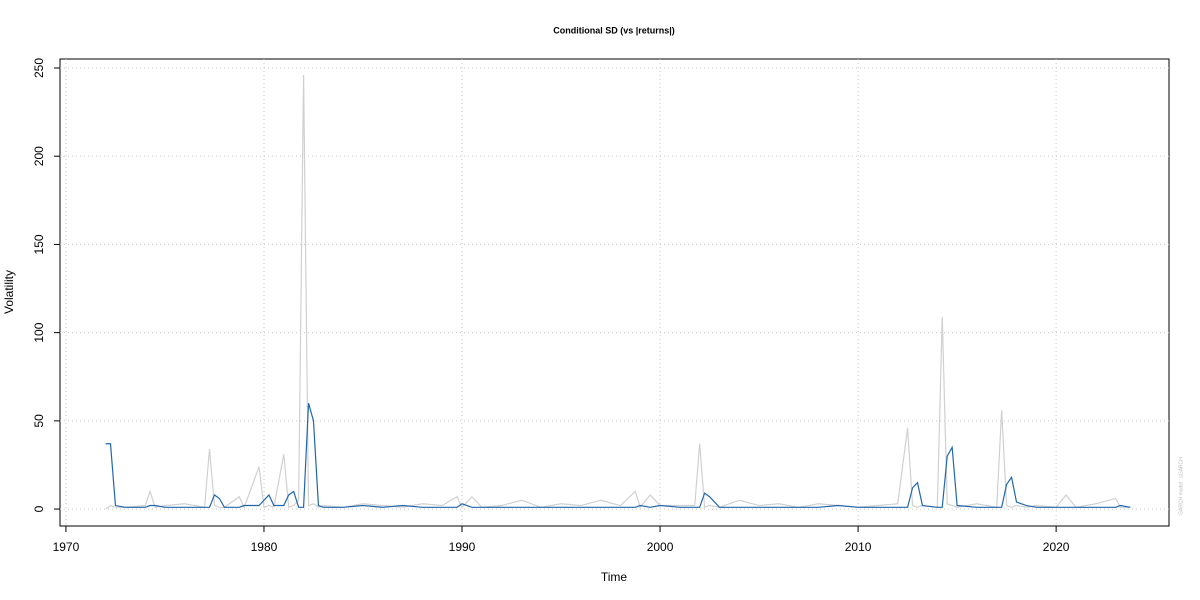 This screenshot has width=1200, height=600. Describe the element at coordinates (1181, 486) in the screenshot. I see `watermark: GARCH model : sGARCH` at that location.